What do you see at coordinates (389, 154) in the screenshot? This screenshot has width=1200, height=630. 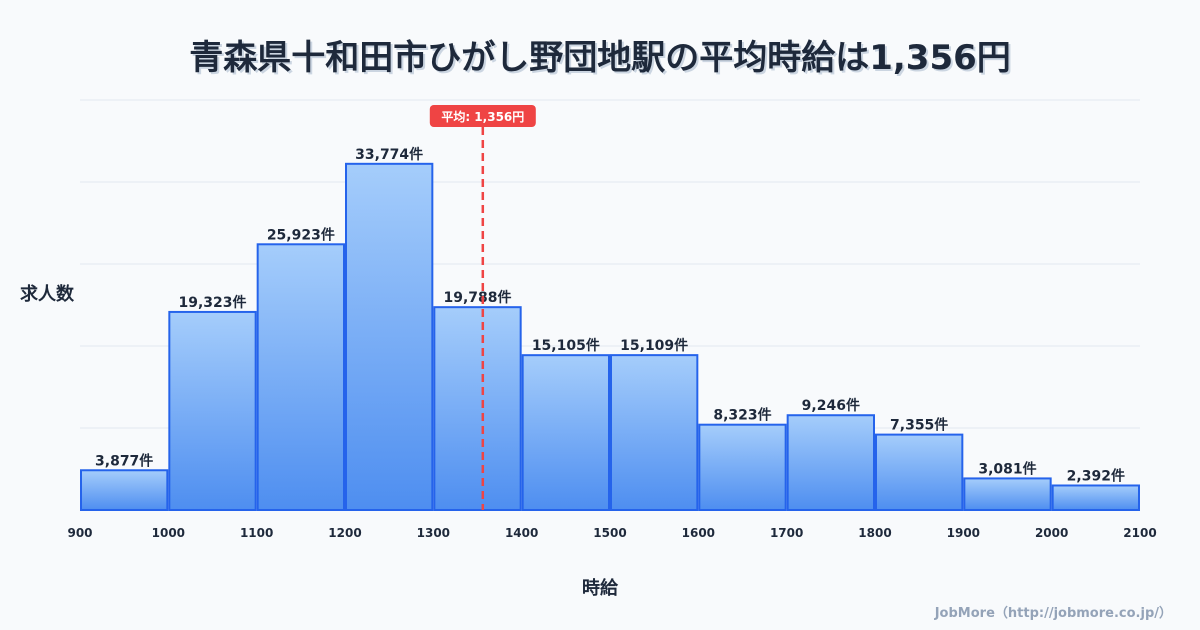 I see `bar-value-label: 33,774件` at bounding box center [389, 154].